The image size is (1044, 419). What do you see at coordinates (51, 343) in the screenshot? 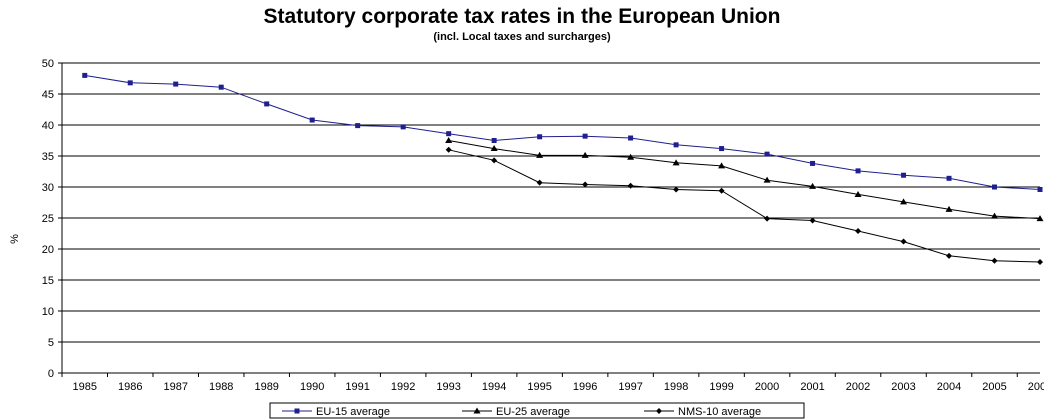
I see `y-tick-label: 5` at bounding box center [51, 343].